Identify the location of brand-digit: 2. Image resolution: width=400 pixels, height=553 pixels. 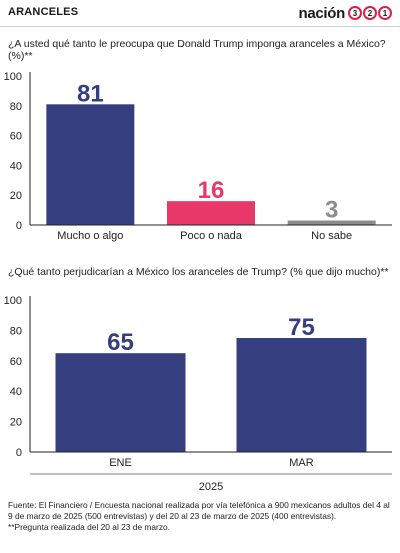
(370, 13).